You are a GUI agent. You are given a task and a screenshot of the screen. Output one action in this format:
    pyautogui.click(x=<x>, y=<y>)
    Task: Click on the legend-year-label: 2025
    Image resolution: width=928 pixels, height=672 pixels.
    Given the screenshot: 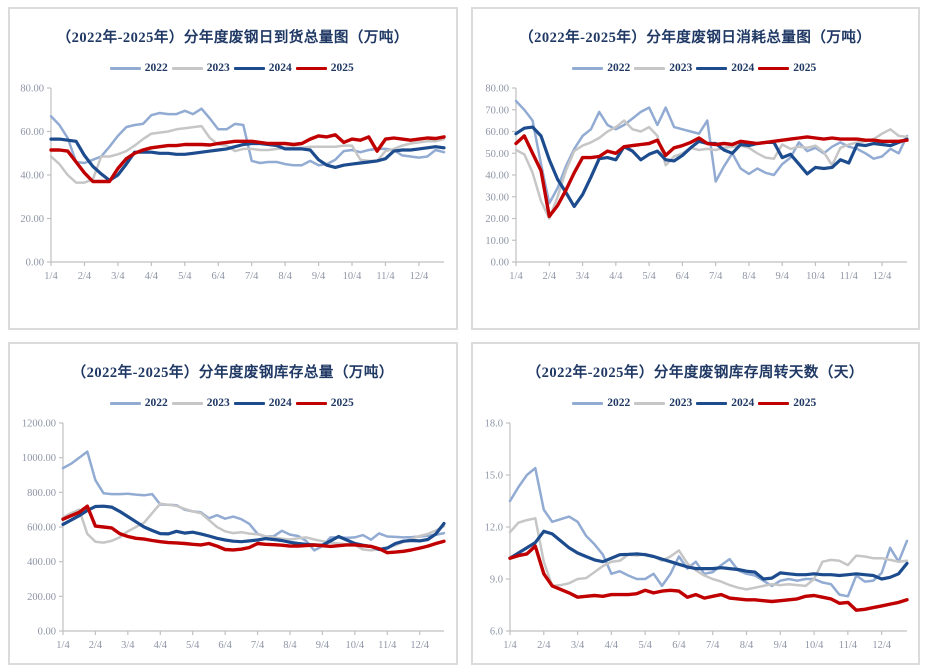 What is the action you would take?
    pyautogui.click(x=342, y=68)
    